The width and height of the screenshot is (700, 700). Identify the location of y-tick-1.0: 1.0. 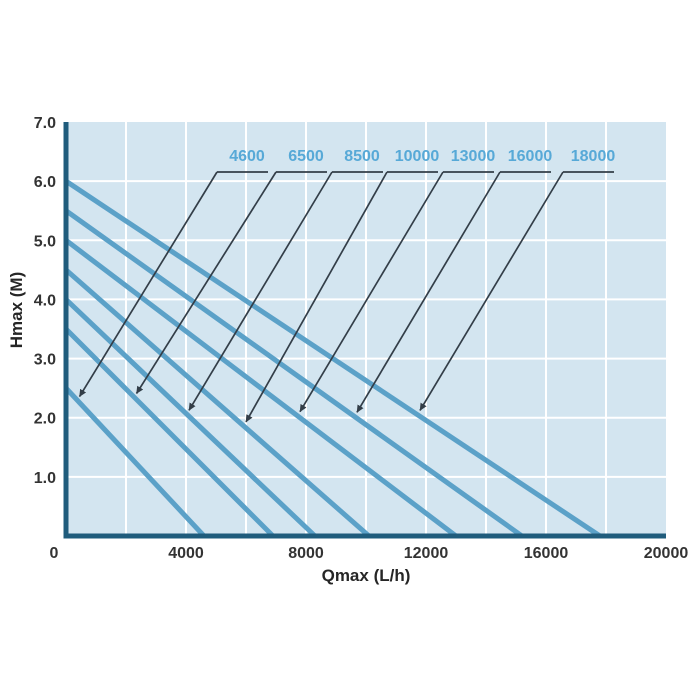
(45, 478).